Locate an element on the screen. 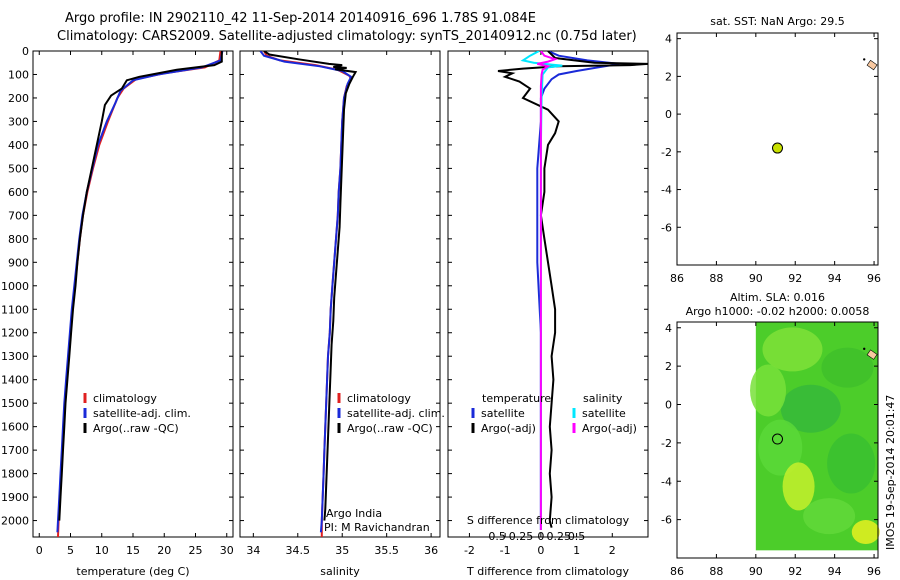 The height and width of the screenshot is (580, 900). map_sst-xtick-label: 88 is located at coordinates (716, 278).